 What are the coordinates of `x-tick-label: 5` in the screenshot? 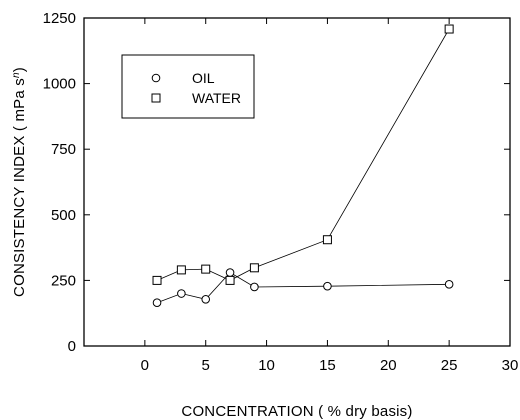 It's located at (206, 365).